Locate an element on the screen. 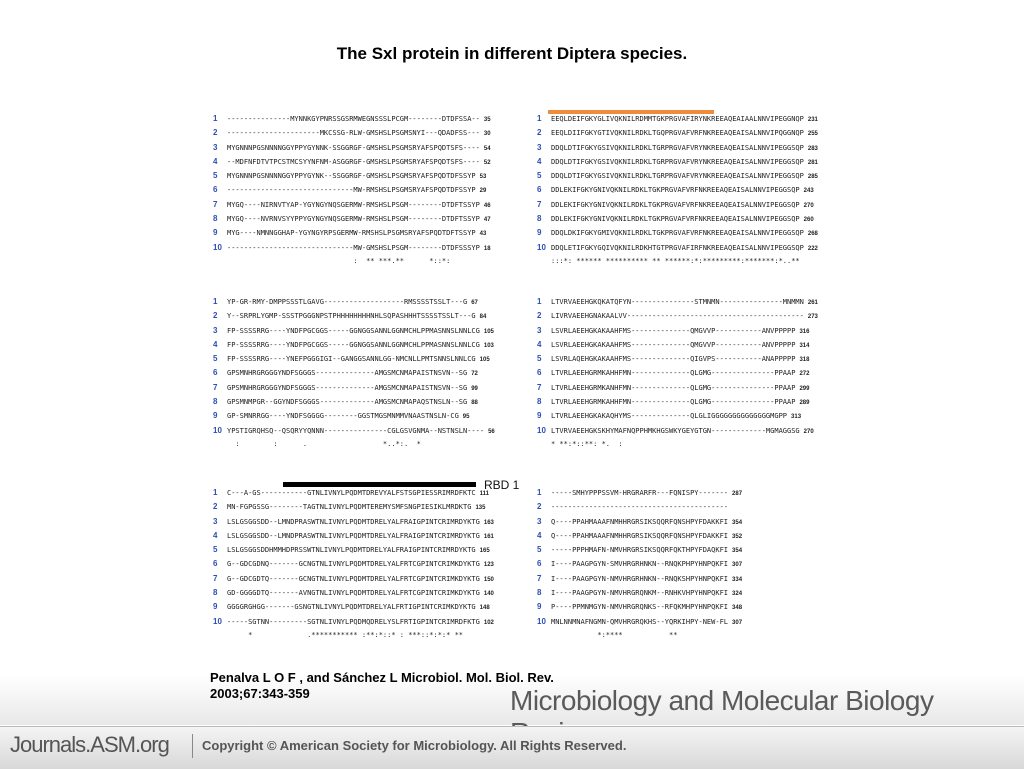  residue-position: 105 is located at coordinates (484, 360).